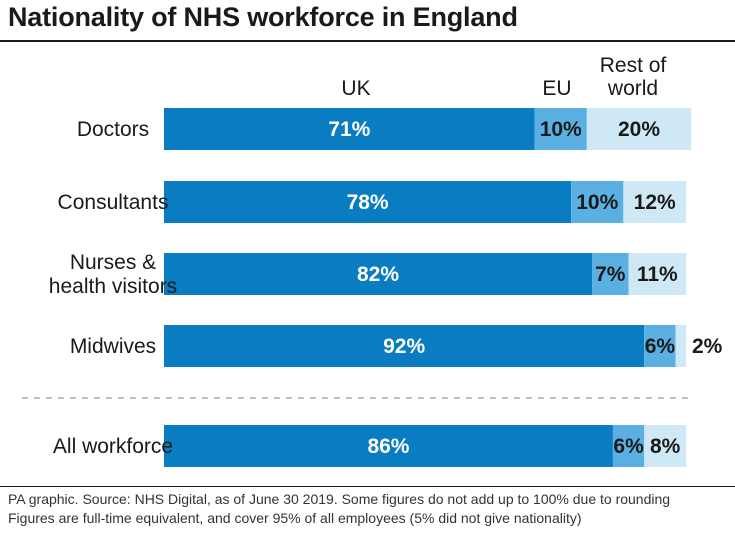  Describe the element at coordinates (263, 17) in the screenshot. I see `chart-title: Nationality of NHS workforce in England` at that location.